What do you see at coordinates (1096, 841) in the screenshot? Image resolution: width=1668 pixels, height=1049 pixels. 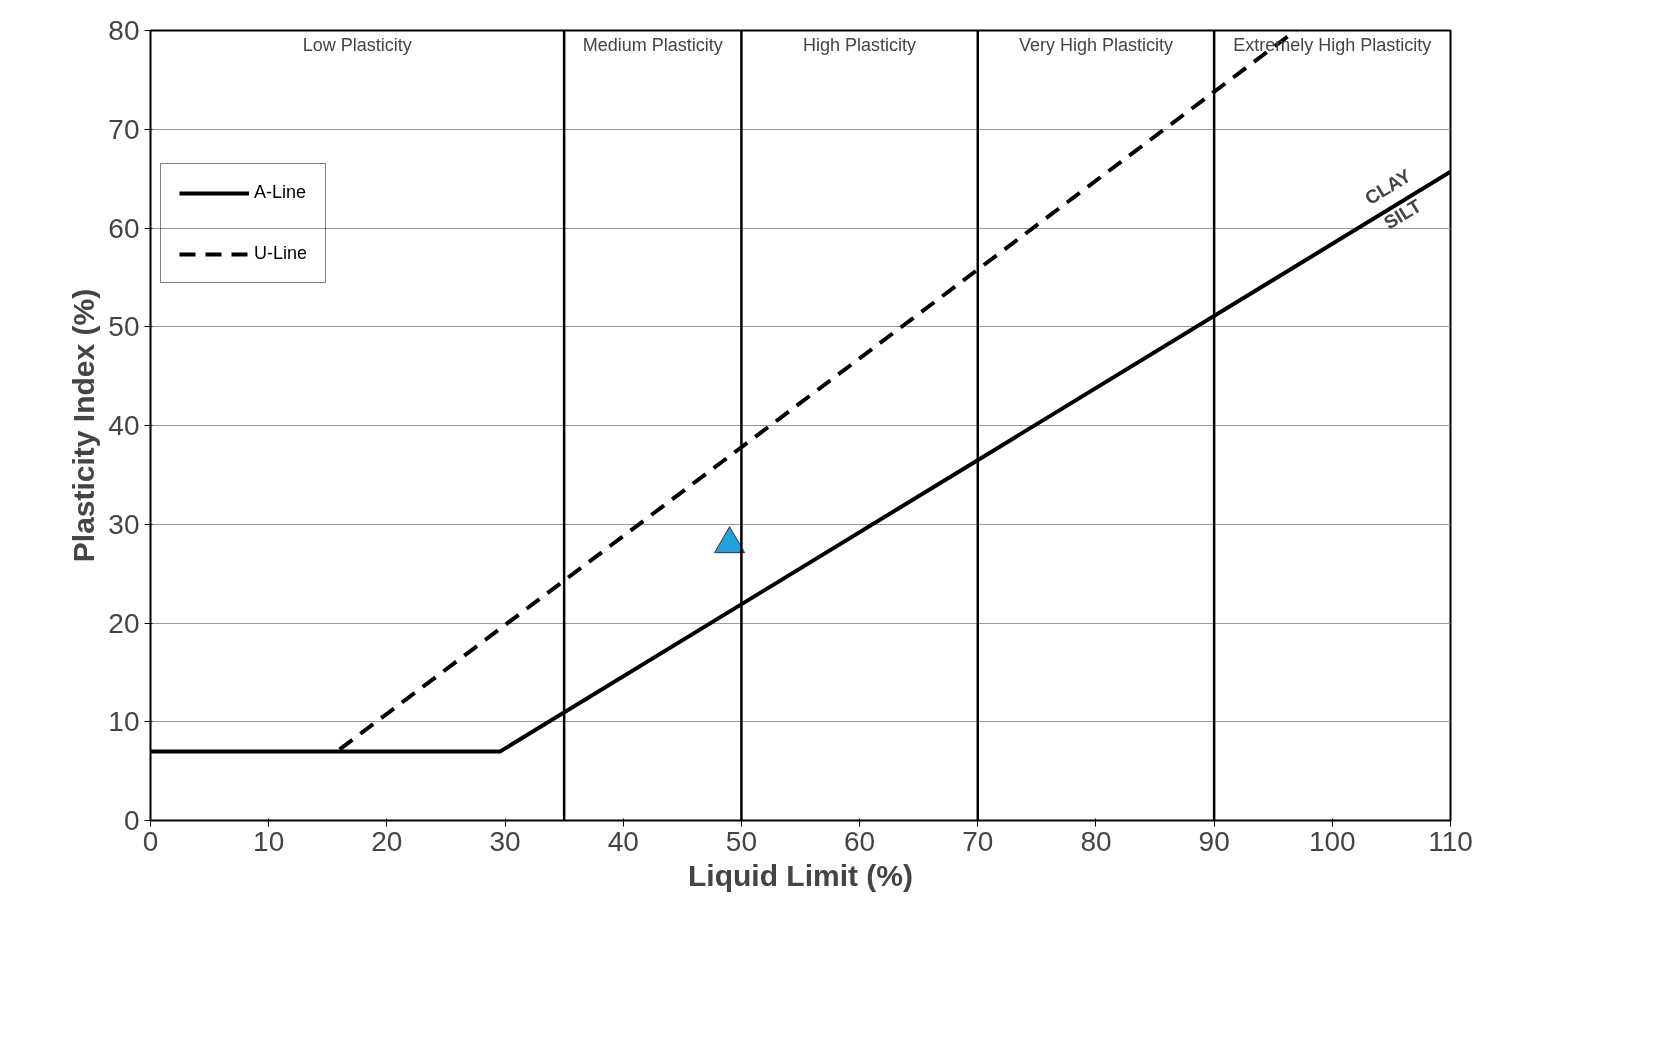 I see `x-tick-label: 80` at bounding box center [1096, 841].